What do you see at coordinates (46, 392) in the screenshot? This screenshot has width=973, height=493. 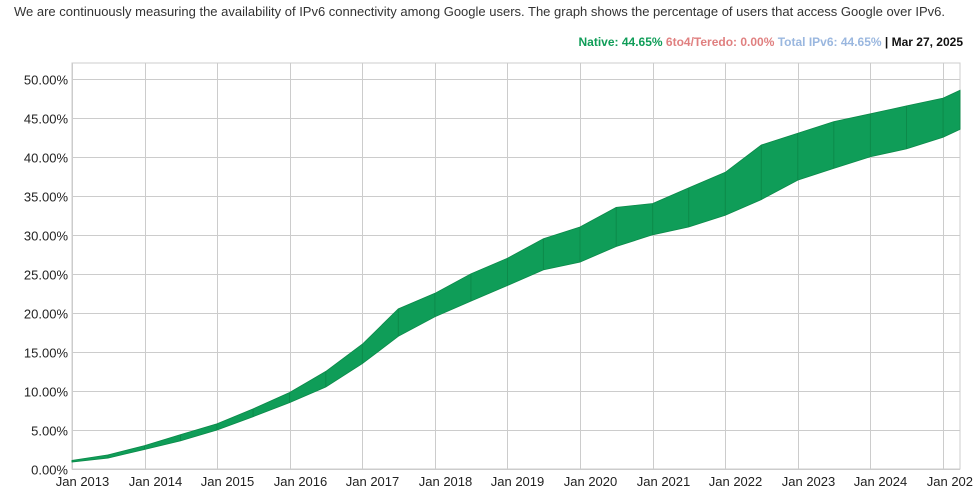 I see `y-tick-label: 10.00%` at bounding box center [46, 392].